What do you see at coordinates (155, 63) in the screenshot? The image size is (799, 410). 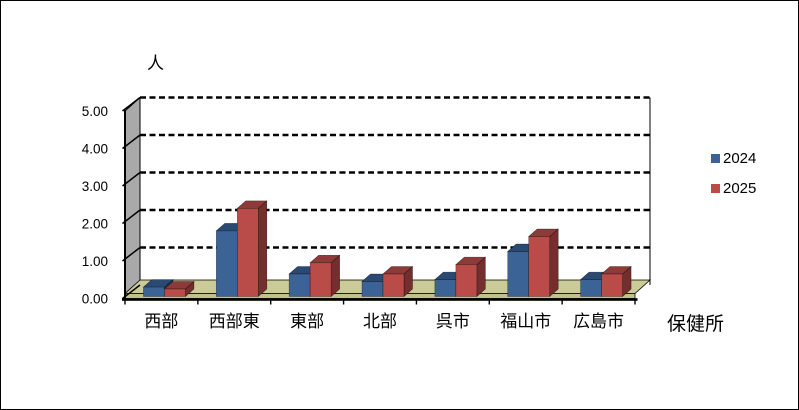 I see `y-axis-title: 人` at bounding box center [155, 63].